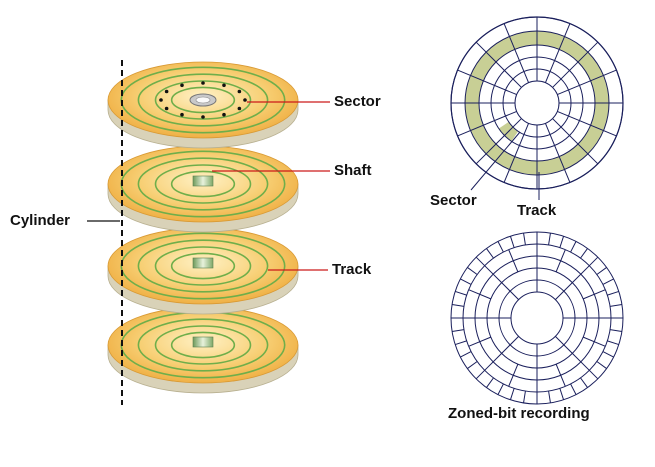 The height and width of the screenshot is (467, 655). I want to click on spindle-hole, so click(203, 100).